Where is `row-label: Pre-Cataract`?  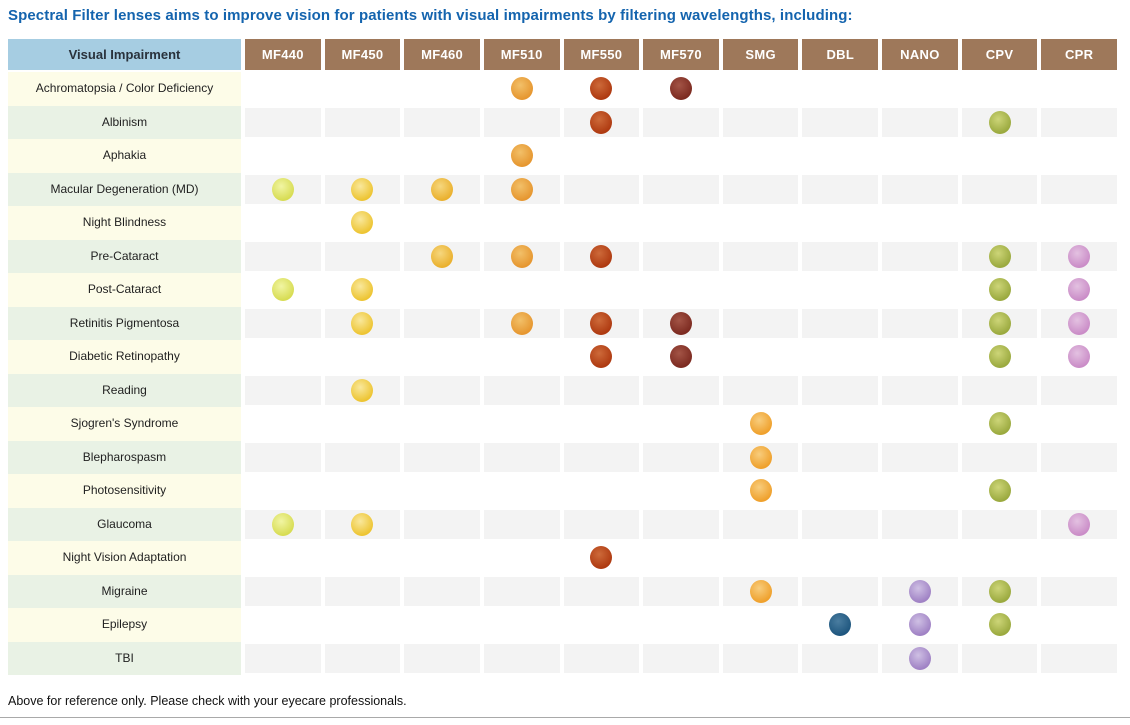
row-label: Pre-Cataract is located at coordinates (124, 256).